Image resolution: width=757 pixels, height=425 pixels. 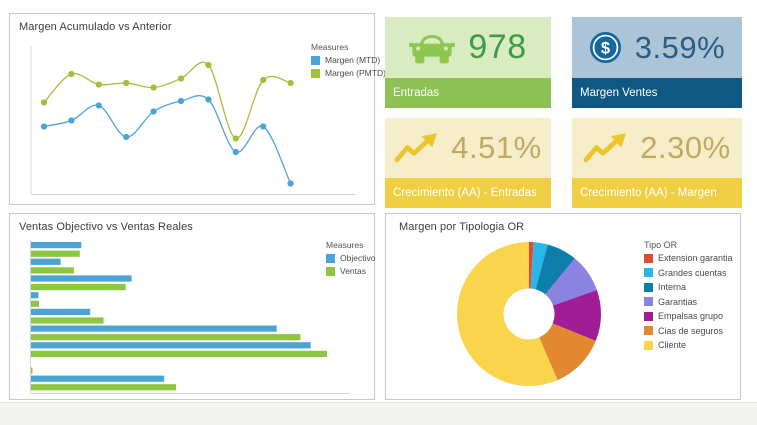 What do you see at coordinates (661, 245) in the screenshot?
I see `legend-title: Tipo OR` at bounding box center [661, 245].